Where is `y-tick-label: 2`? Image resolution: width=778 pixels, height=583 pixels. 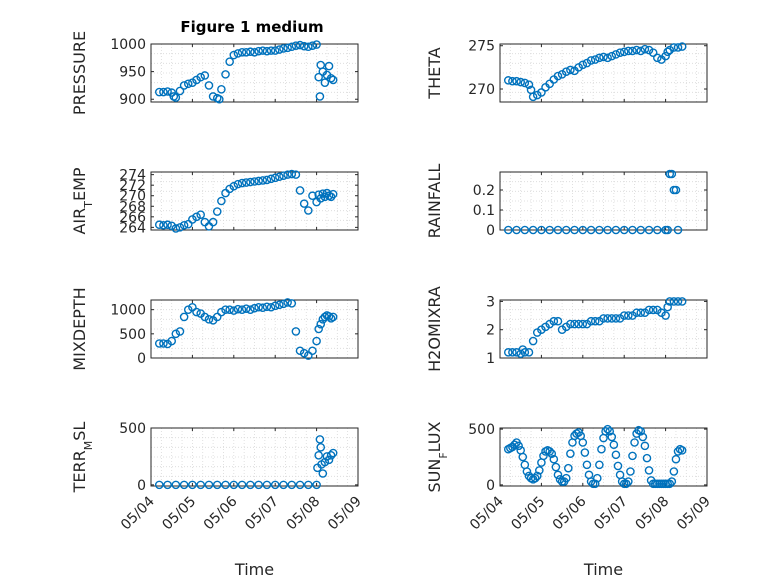 y-tick-label: 2 is located at coordinates (490, 331).